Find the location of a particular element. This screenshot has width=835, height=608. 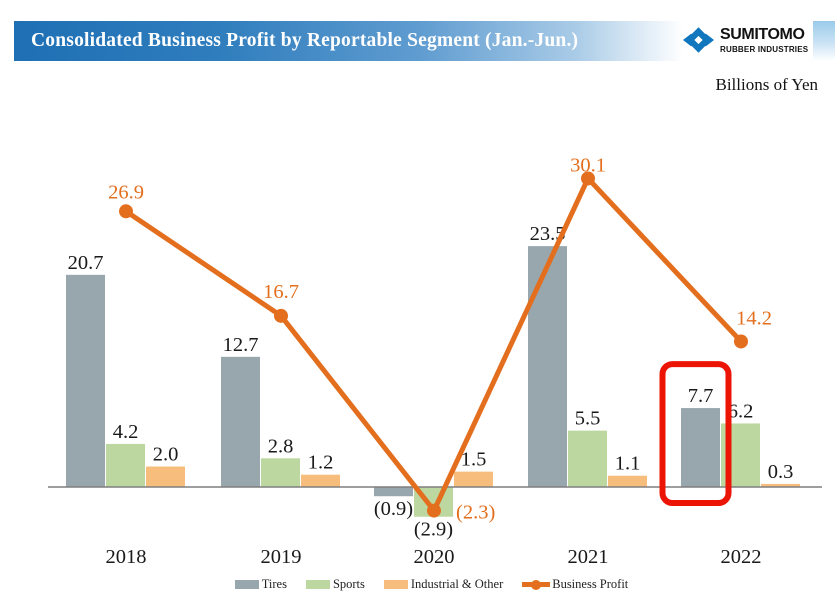

legend-swatch-business-profit-icon is located at coordinates (536, 584).